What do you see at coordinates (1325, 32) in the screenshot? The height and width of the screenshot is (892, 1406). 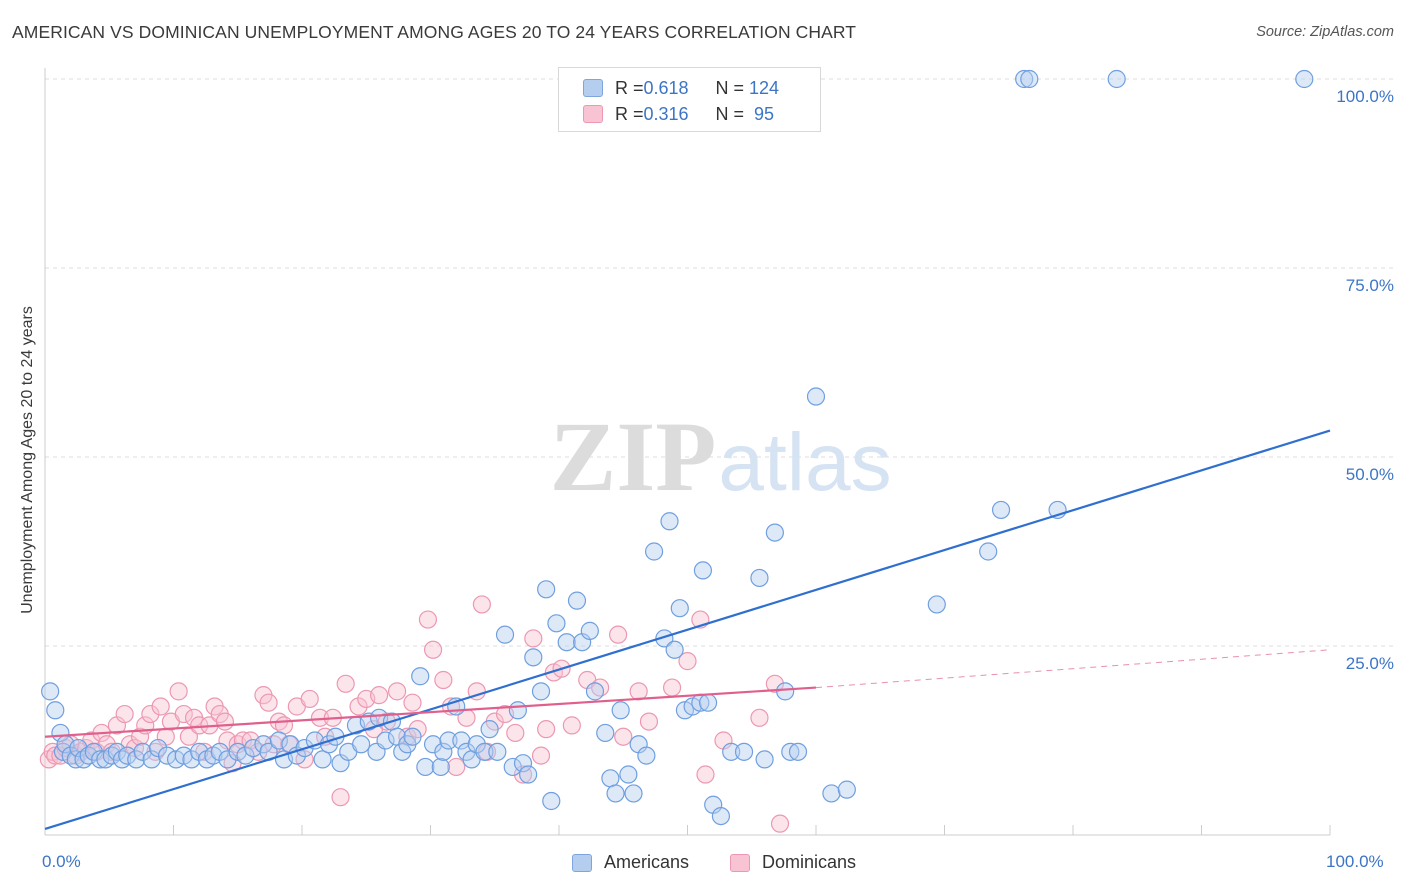 I see `chart-source: Source: ZipAtlas.com` at bounding box center [1325, 32].